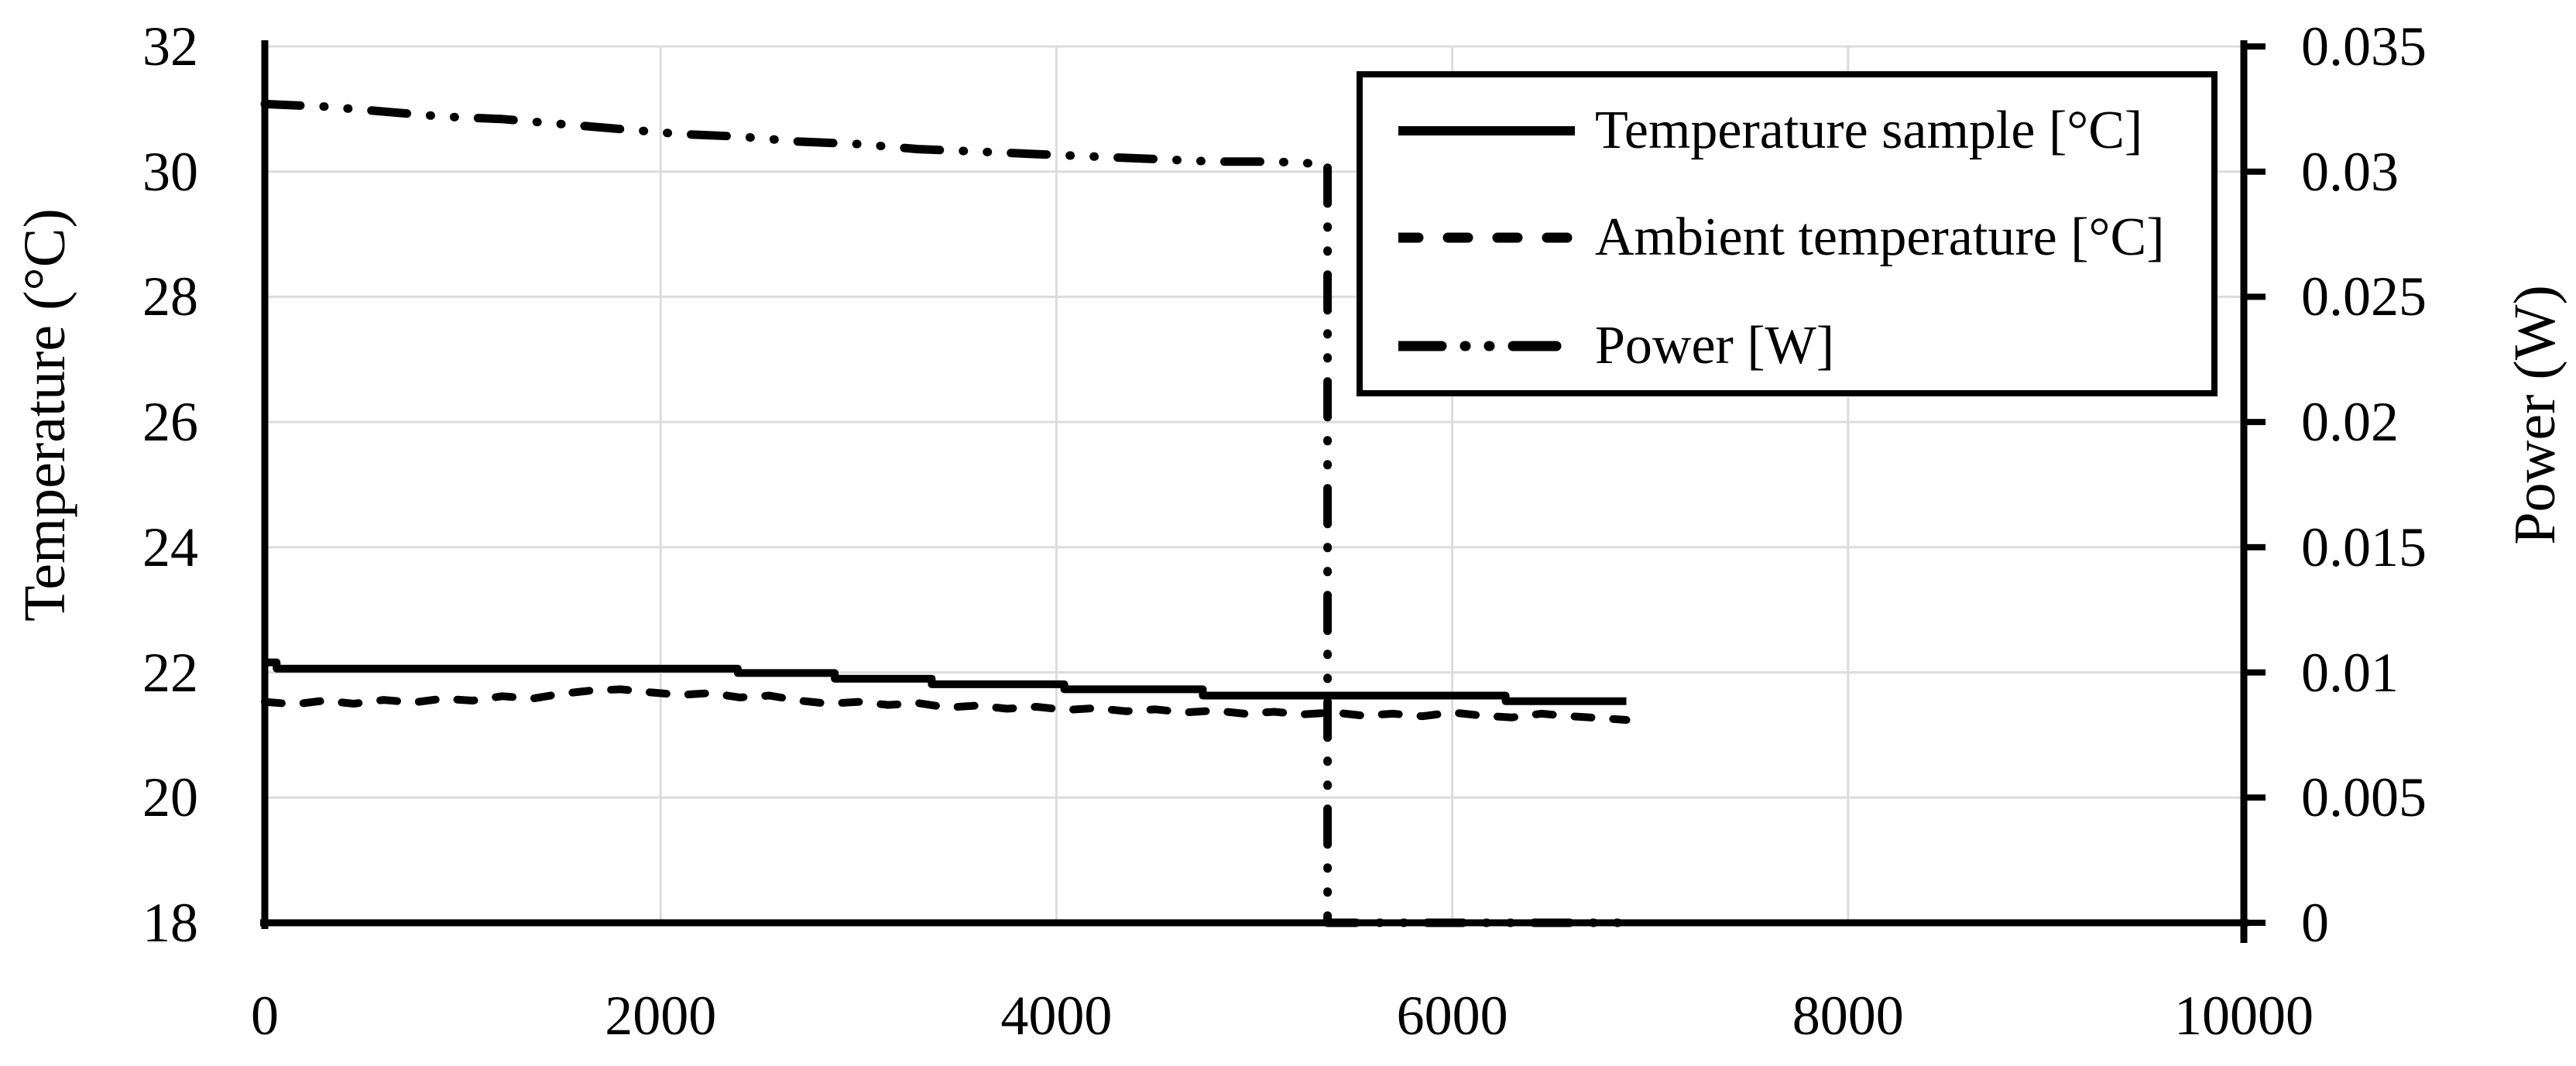 The width and height of the screenshot is (2576, 1066). Describe the element at coordinates (2364, 46) in the screenshot. I see `y-right-tick-label: 0.035` at that location.